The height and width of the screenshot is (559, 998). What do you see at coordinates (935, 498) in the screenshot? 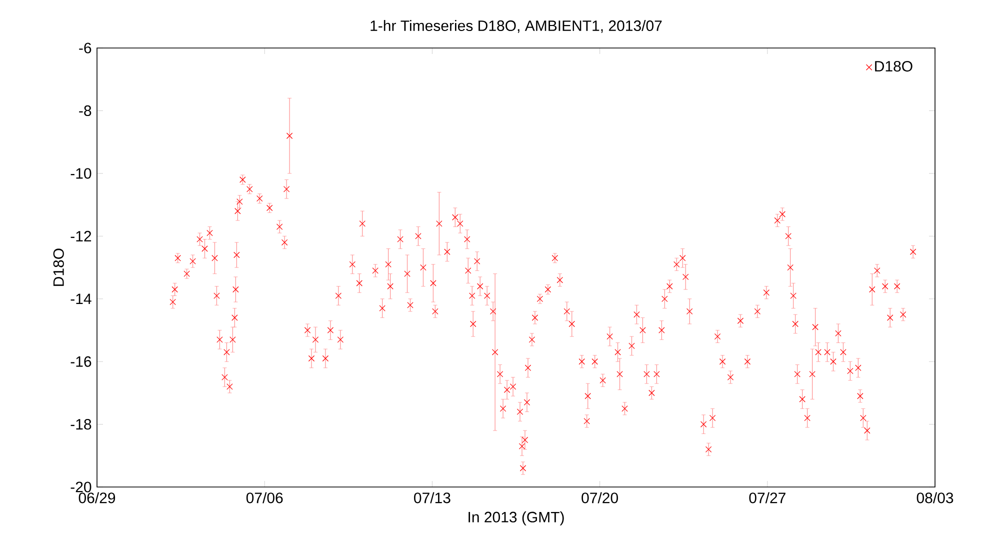
I see `x-tick-label: 08/03` at bounding box center [935, 498].